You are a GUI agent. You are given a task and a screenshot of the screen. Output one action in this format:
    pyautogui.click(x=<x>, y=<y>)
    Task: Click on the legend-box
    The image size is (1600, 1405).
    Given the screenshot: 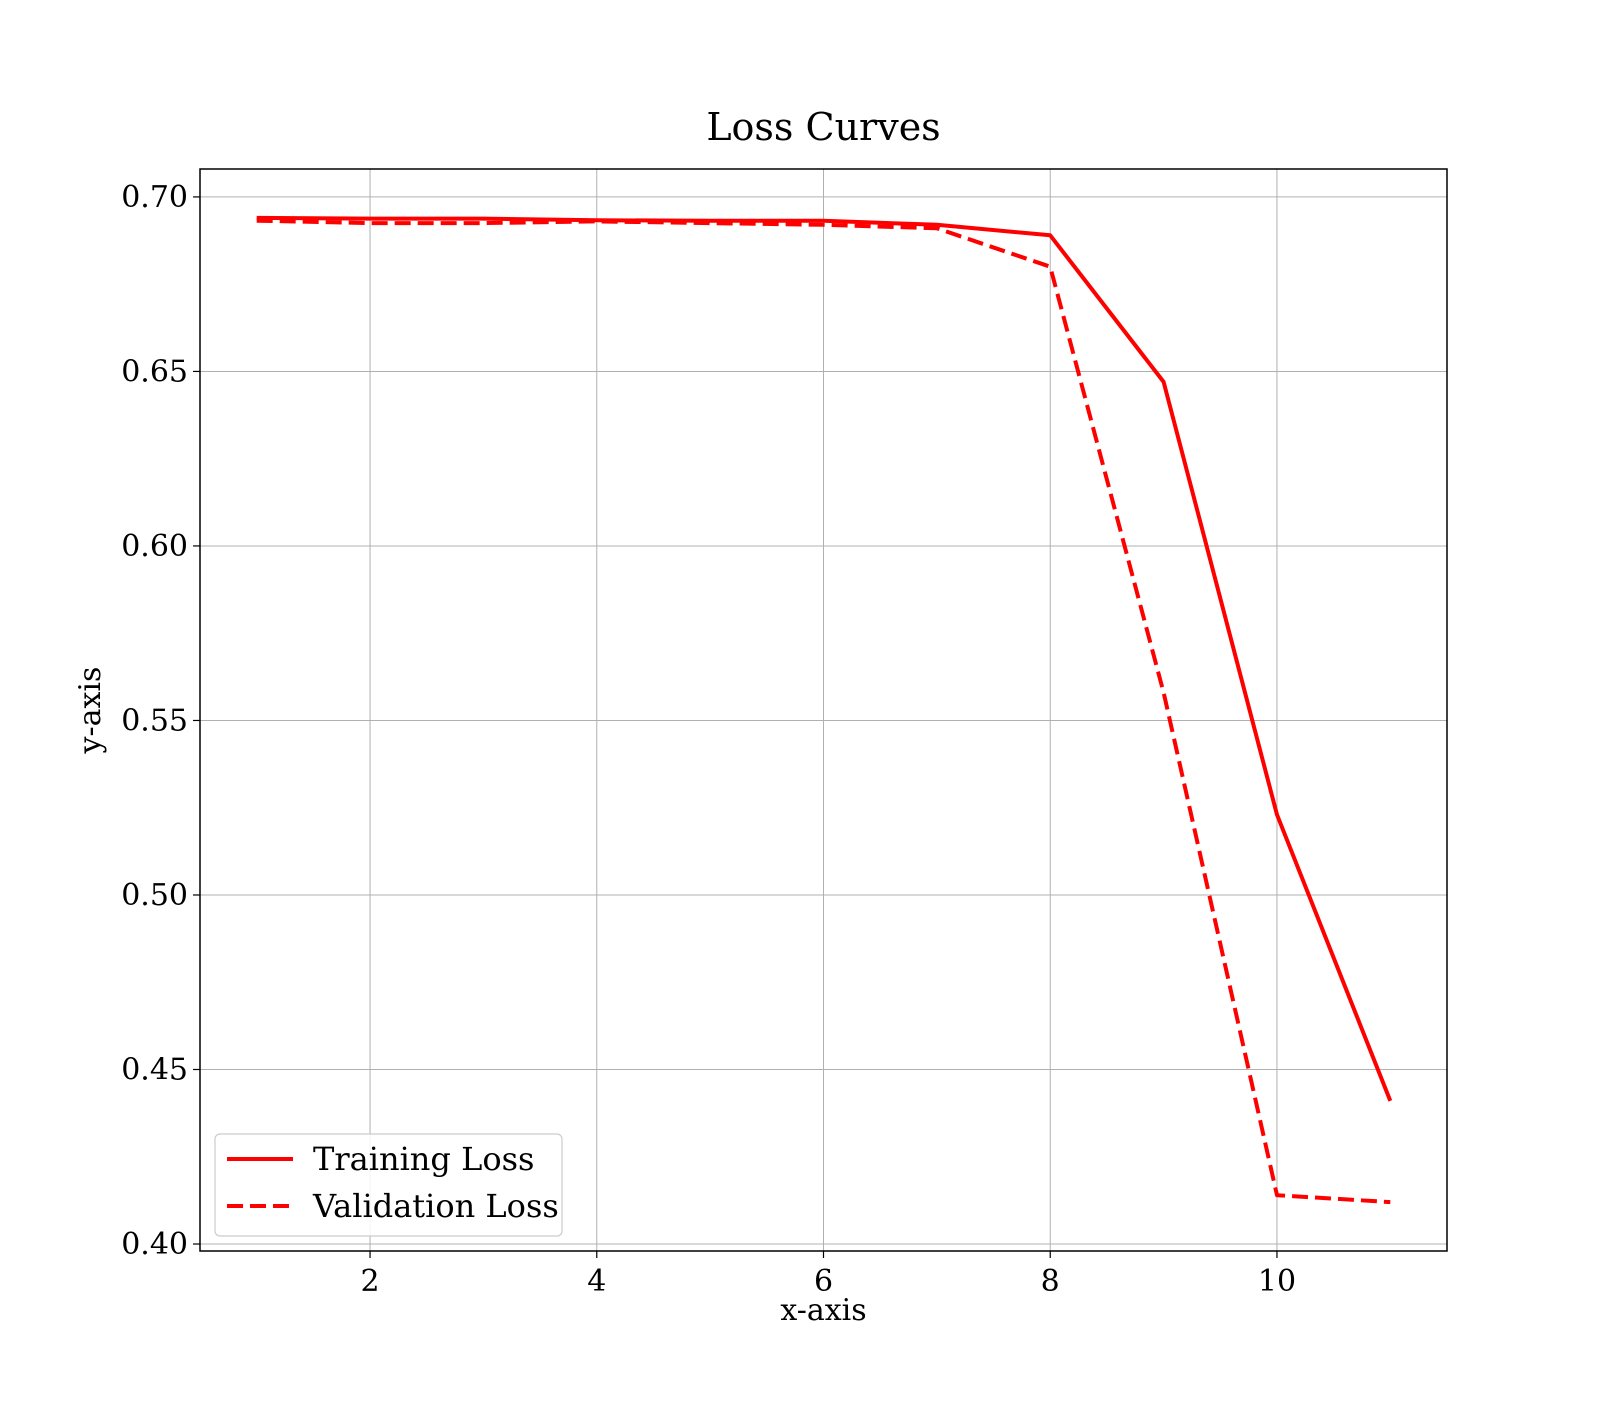 What is the action you would take?
    pyautogui.click(x=388, y=1185)
    